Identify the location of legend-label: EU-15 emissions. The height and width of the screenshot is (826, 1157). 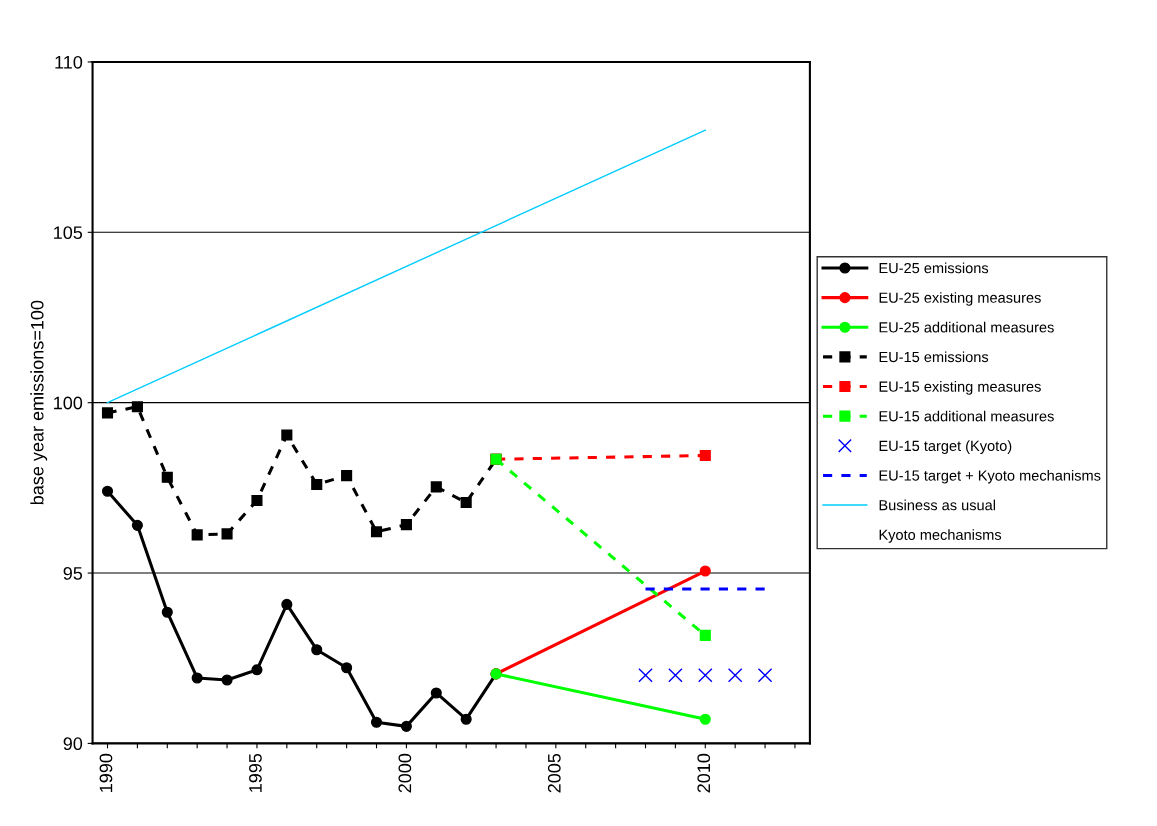
(934, 357).